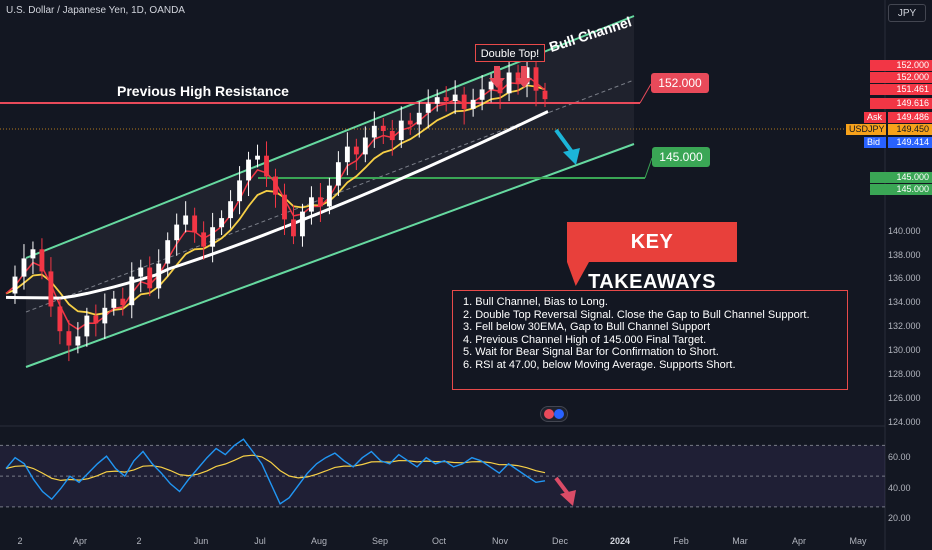 The image size is (932, 550). Describe the element at coordinates (904, 326) in the screenshot. I see `price-tick: 132.000` at that location.